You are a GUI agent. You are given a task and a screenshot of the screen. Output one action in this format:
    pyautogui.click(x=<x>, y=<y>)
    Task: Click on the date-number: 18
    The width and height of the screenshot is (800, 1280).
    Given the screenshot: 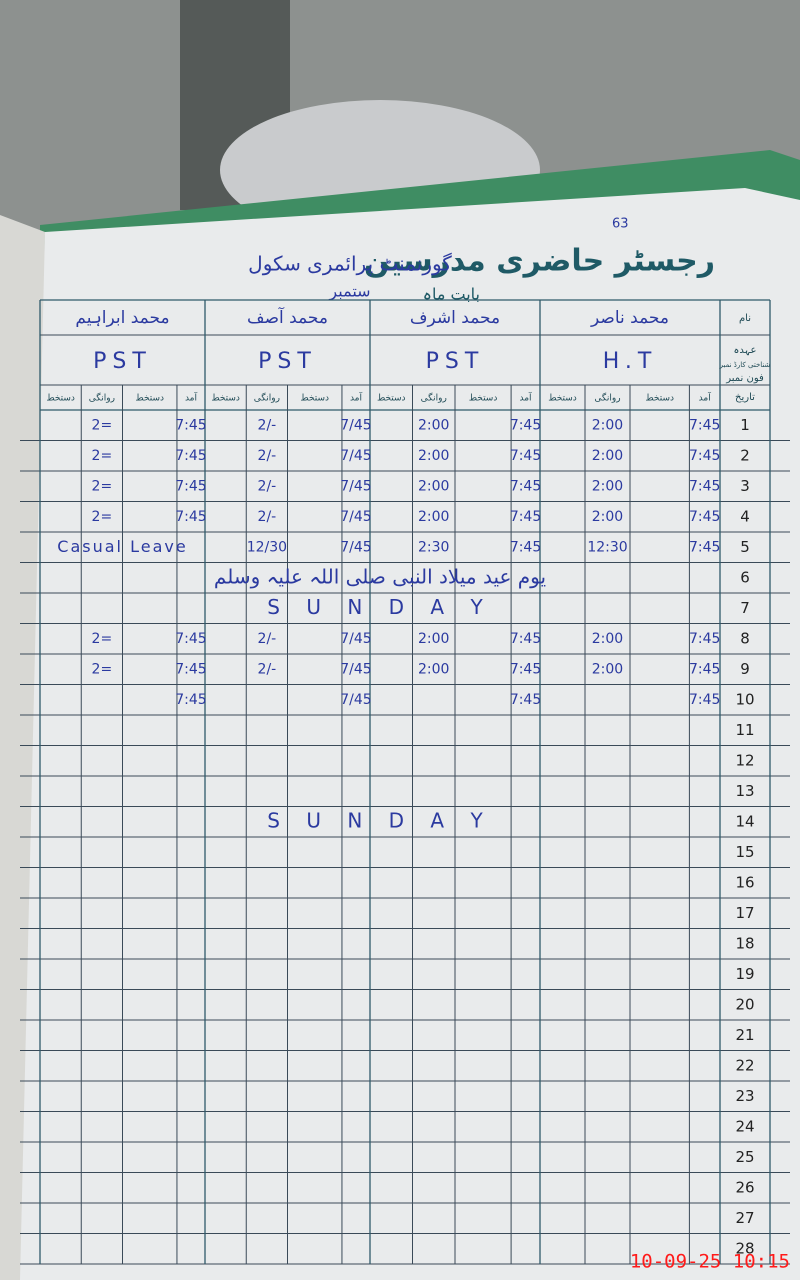 What is the action you would take?
    pyautogui.click(x=744, y=943)
    